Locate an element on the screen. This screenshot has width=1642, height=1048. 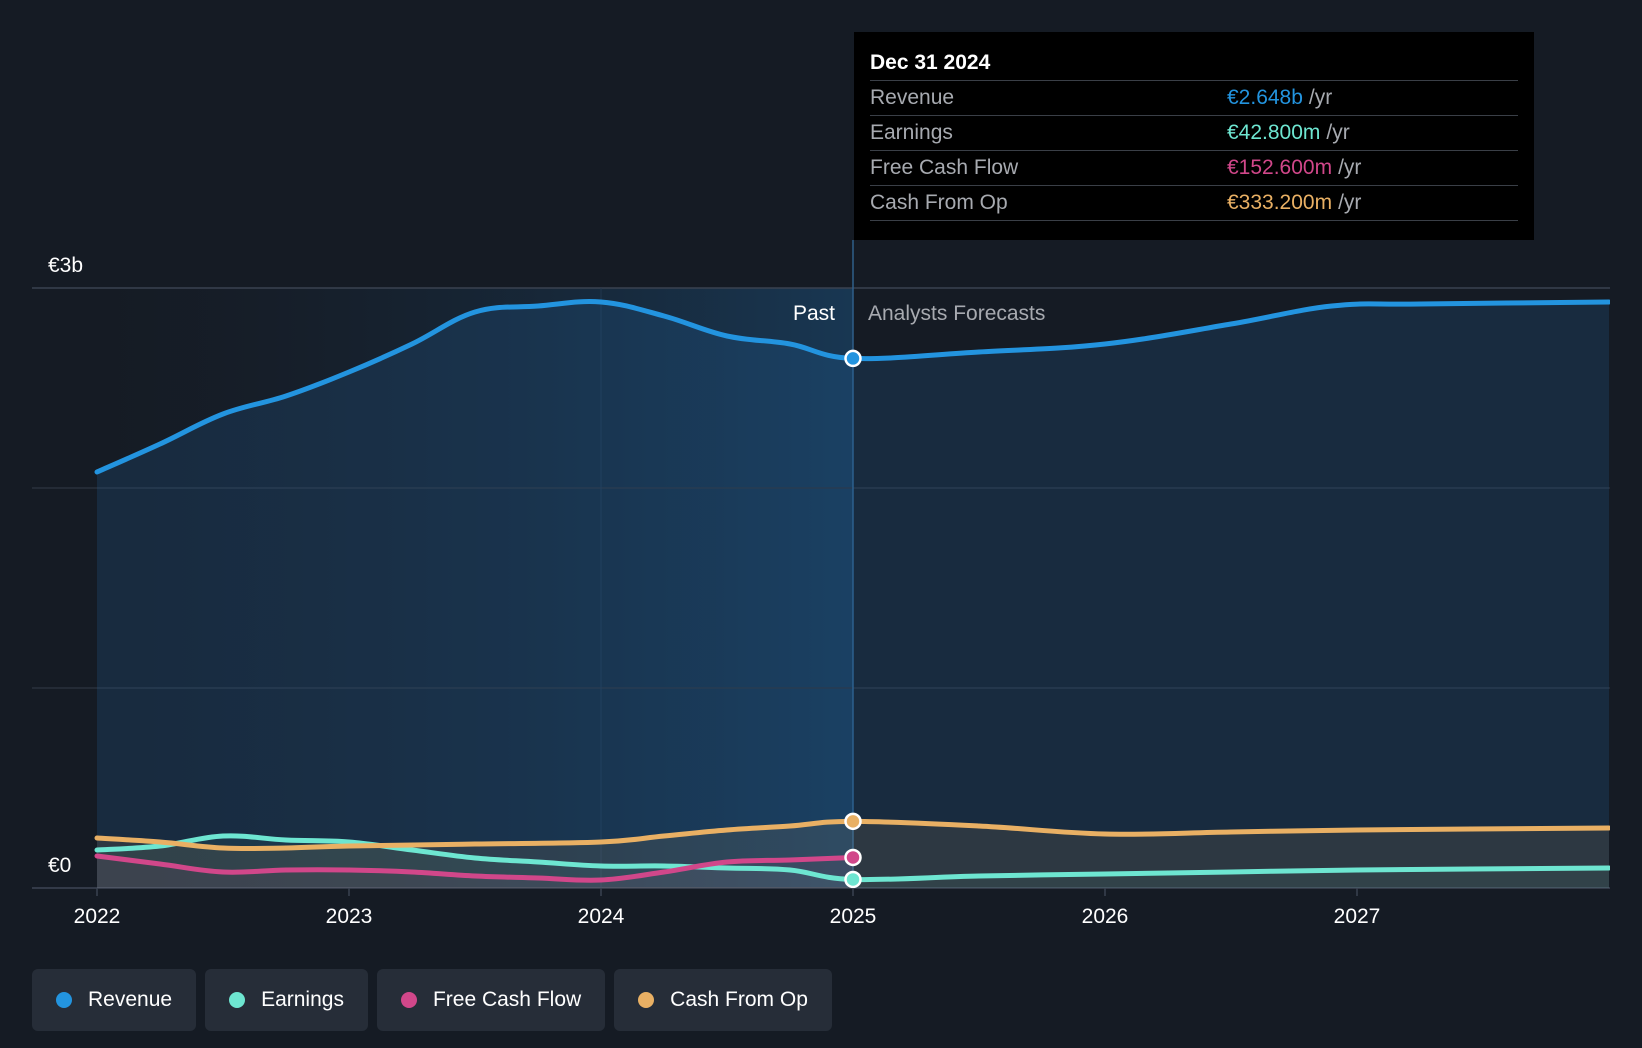
tooltip-value: €2.648b is located at coordinates (1265, 97).